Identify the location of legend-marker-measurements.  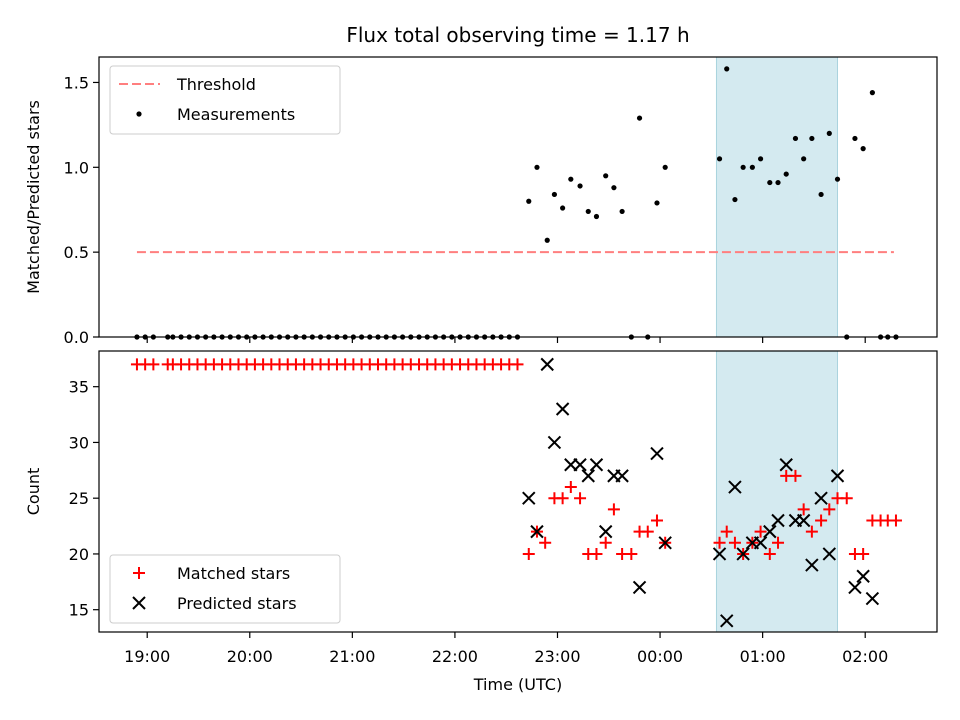
(139, 114).